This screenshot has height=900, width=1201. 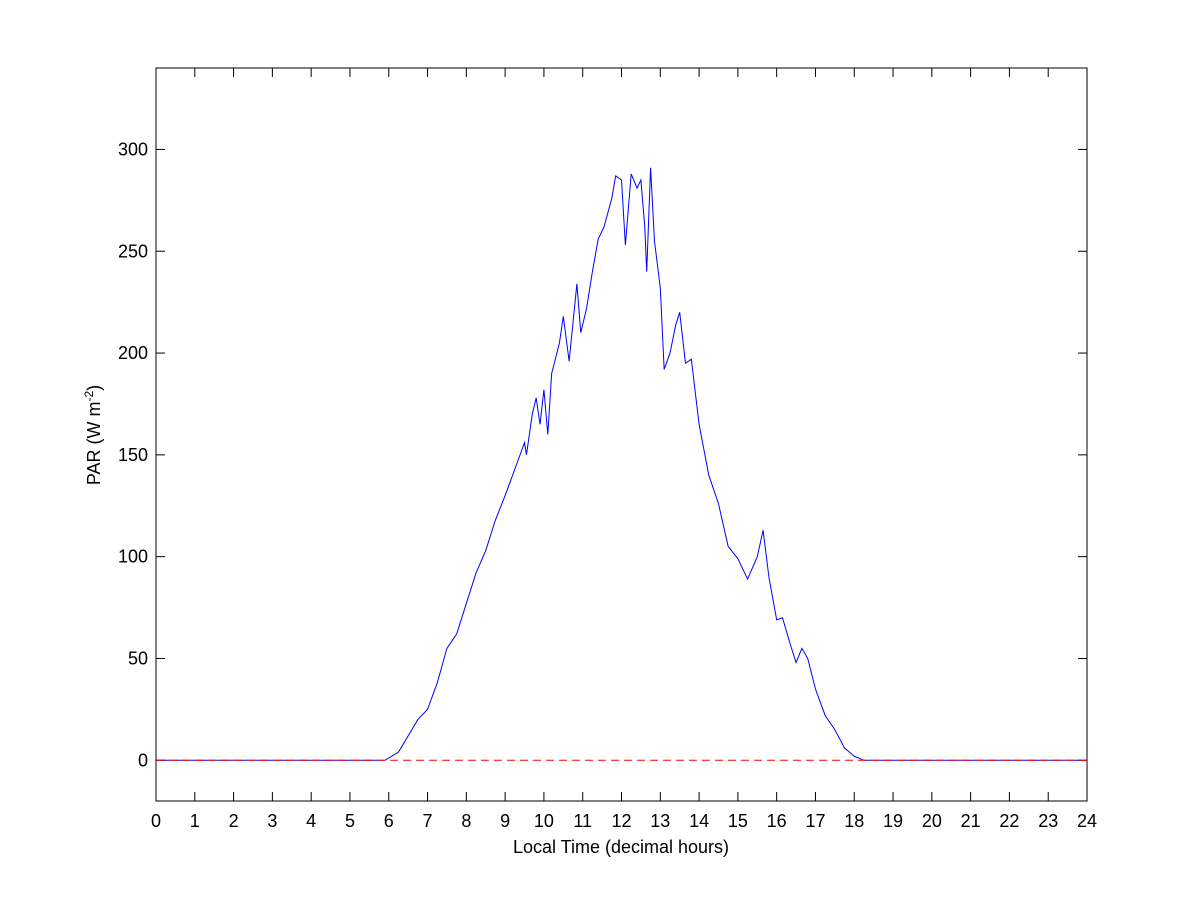 I want to click on x-tick-label: 4, so click(x=311, y=821).